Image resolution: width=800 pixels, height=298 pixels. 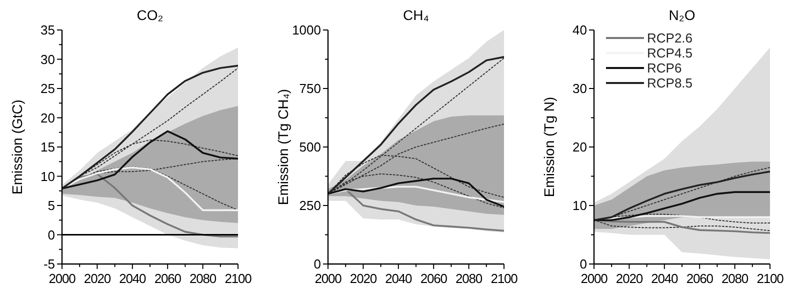 What do you see at coordinates (47, 30) in the screenshot?
I see `y-tick-label: 35` at bounding box center [47, 30].